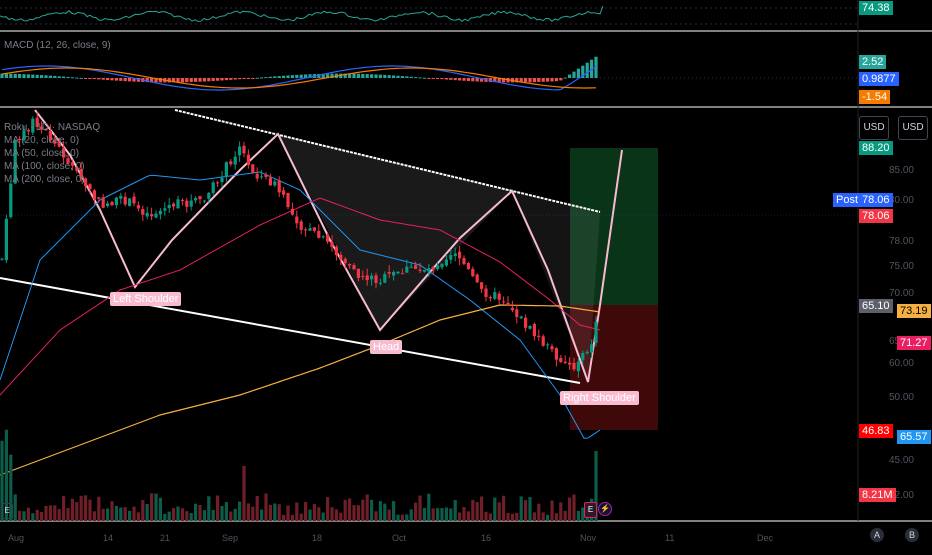 The width and height of the screenshot is (932, 555). What do you see at coordinates (399, 538) in the screenshot?
I see `time-tick: Oct` at bounding box center [399, 538].